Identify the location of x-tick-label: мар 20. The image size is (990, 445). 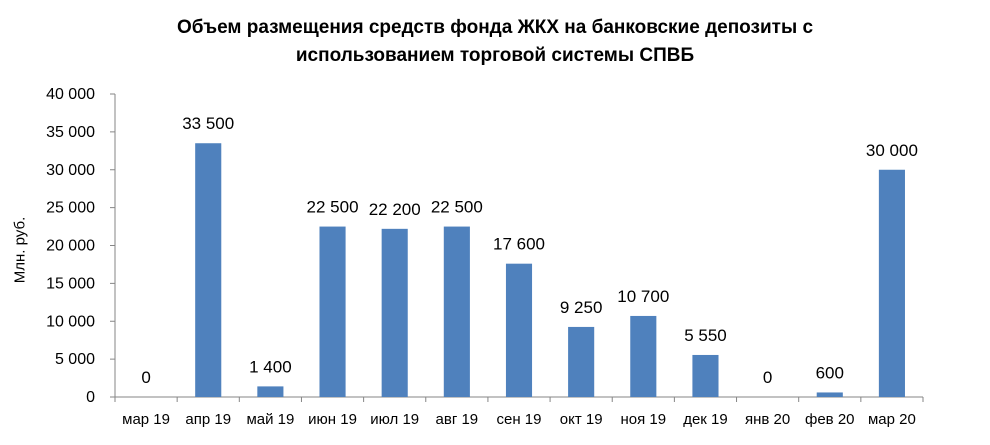
(892, 419).